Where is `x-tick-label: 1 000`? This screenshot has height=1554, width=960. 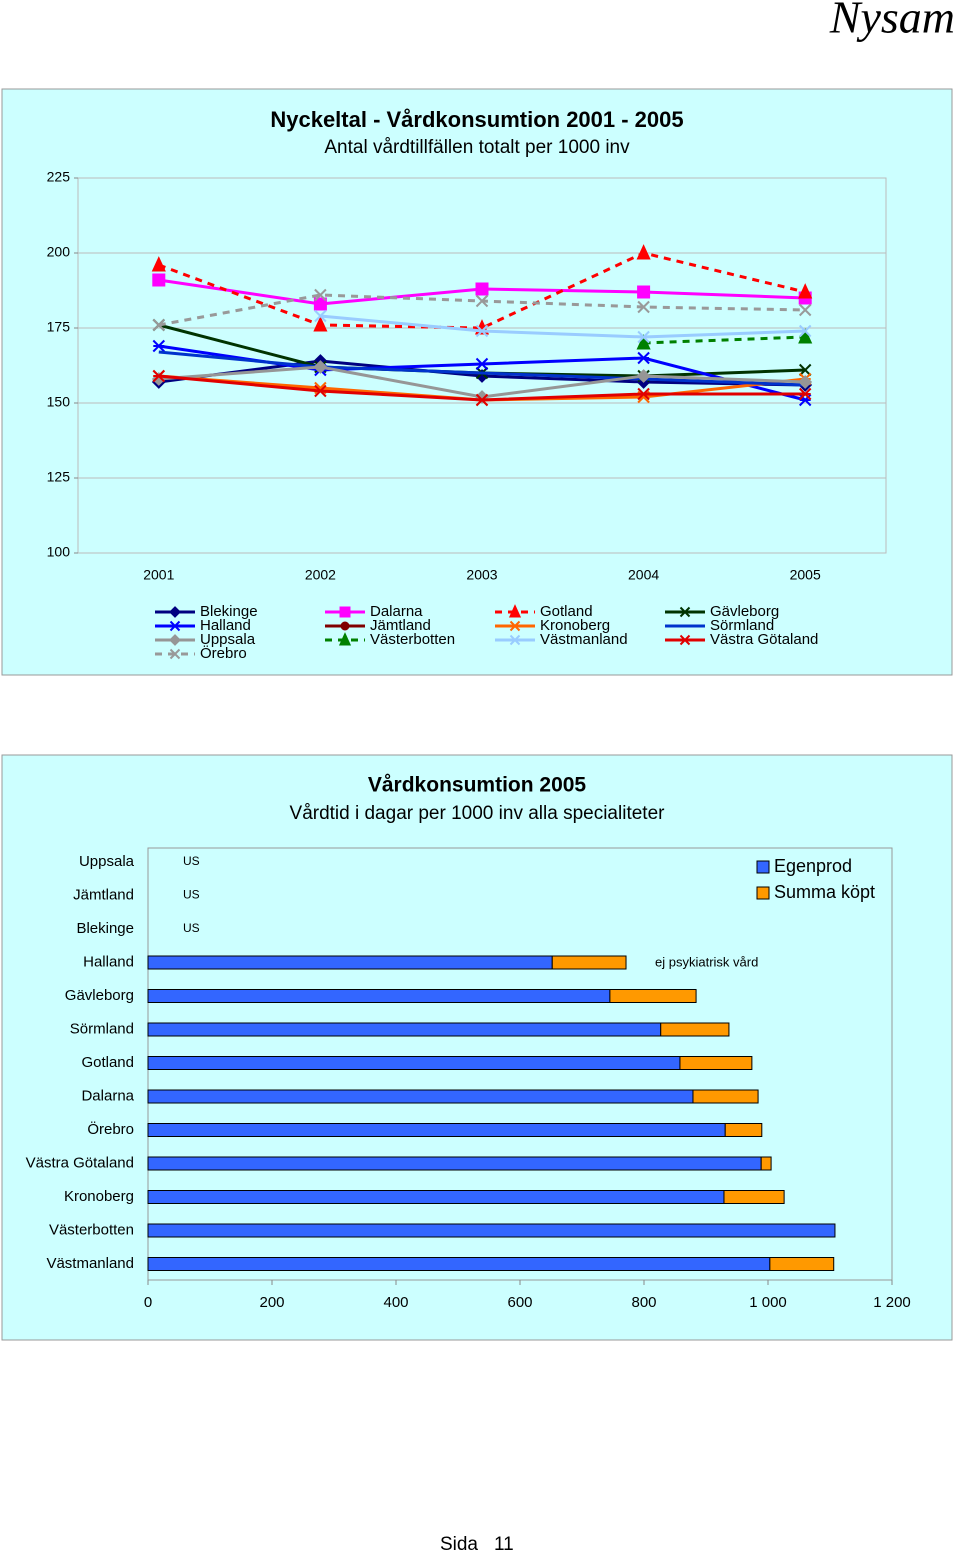
x-tick-label: 1 000 is located at coordinates (768, 1302).